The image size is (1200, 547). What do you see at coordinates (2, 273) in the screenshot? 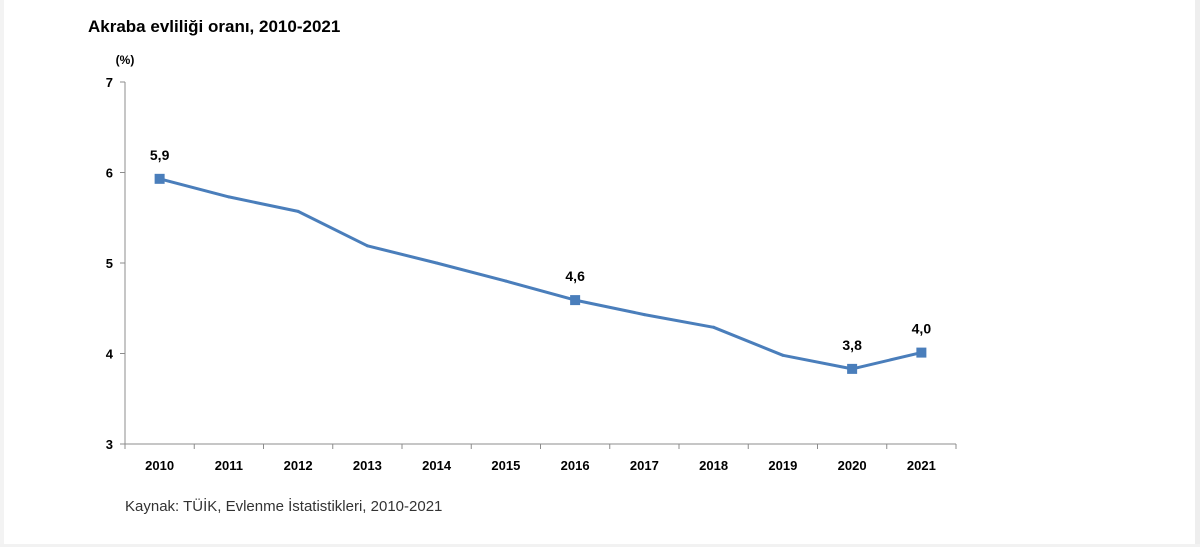
I see `frame-left-edge` at bounding box center [2, 273].